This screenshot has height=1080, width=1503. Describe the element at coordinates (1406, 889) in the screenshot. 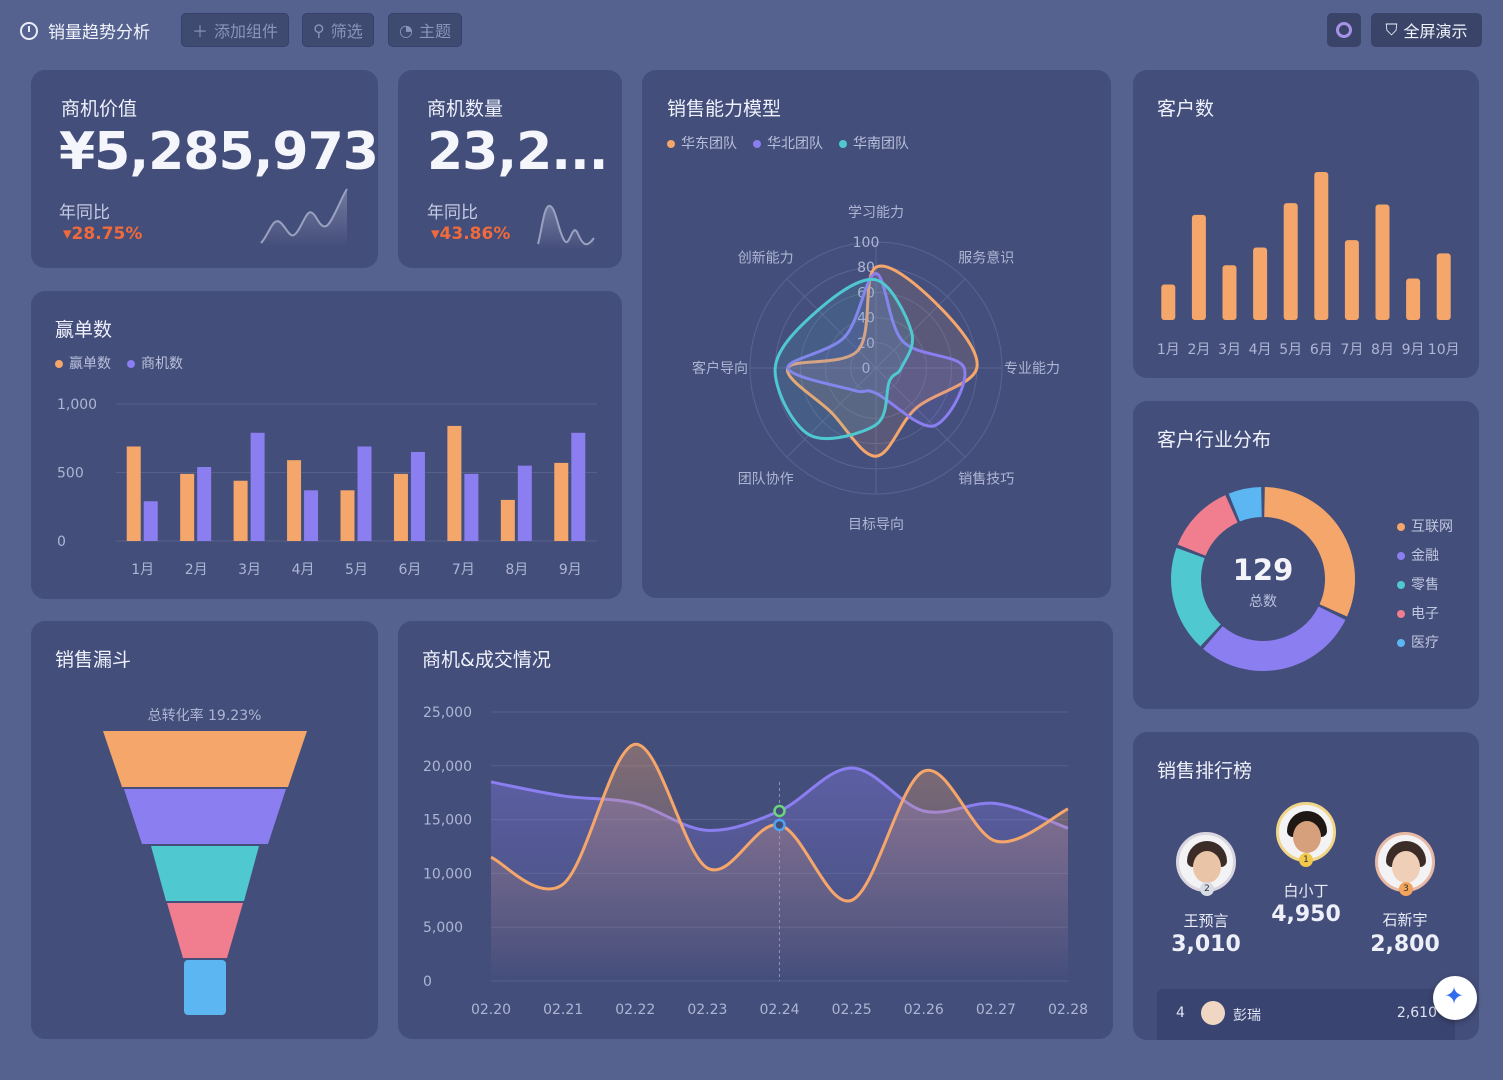

I see `rank-badge: 3` at that location.